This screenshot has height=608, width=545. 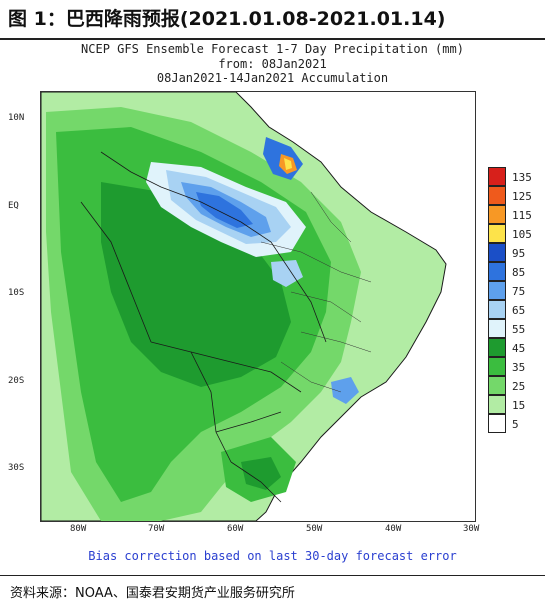 I want to click on lat-label-10s: 10S, so click(x=16, y=293).